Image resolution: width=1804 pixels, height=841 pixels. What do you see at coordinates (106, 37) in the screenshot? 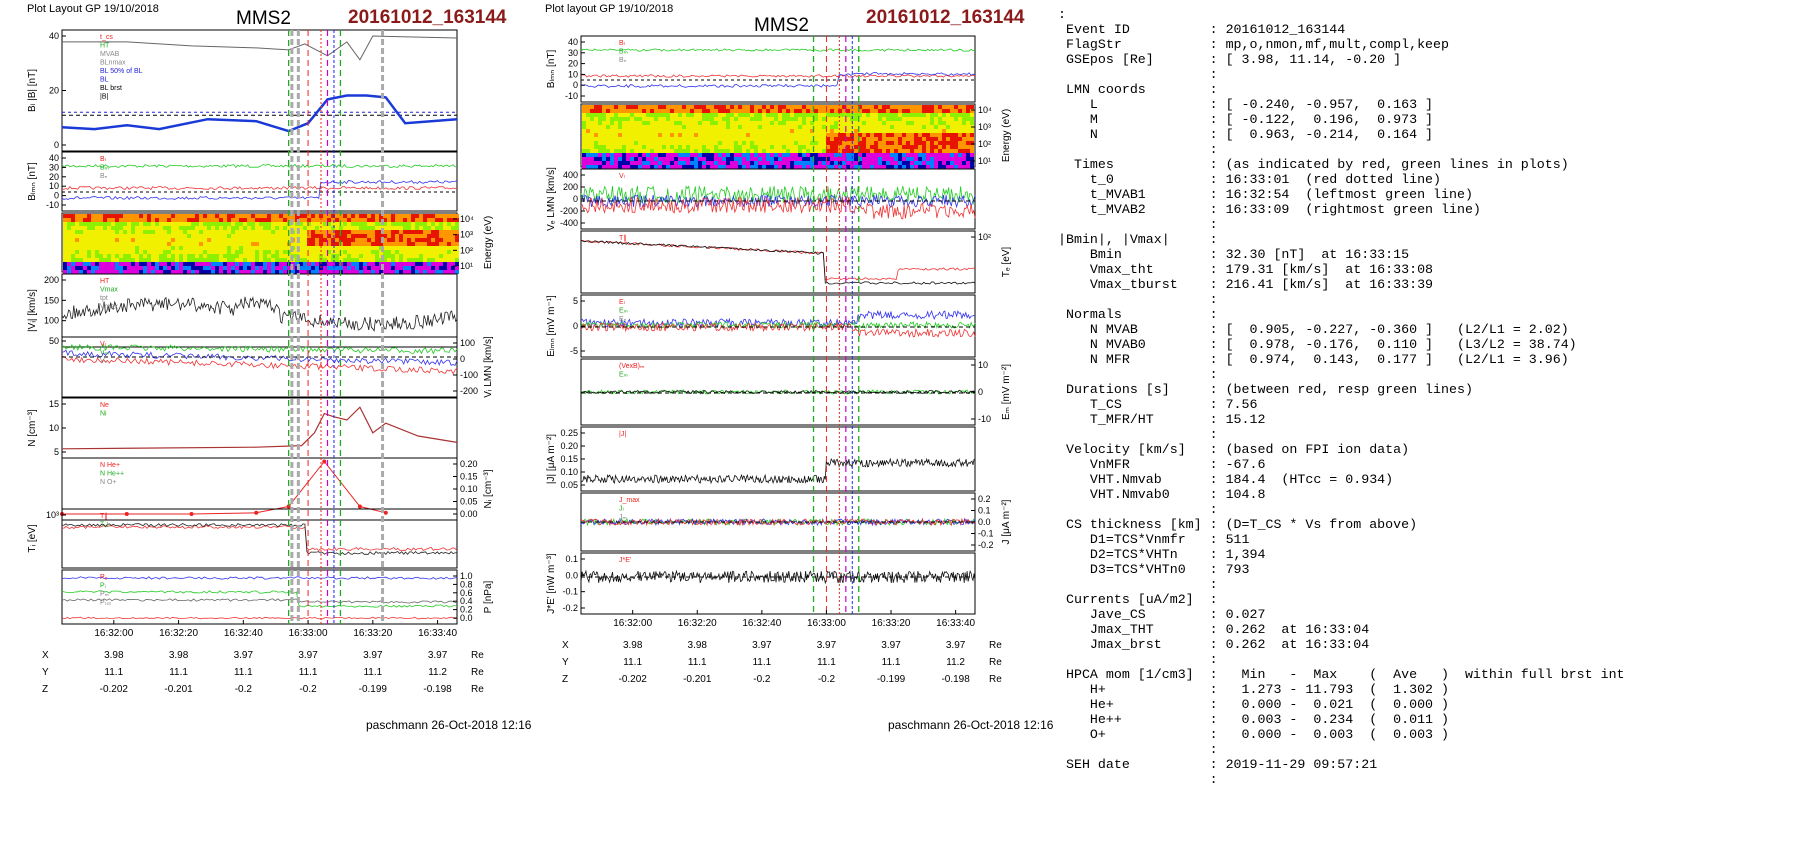
I see `legend-entry: t_cs` at bounding box center [106, 37].